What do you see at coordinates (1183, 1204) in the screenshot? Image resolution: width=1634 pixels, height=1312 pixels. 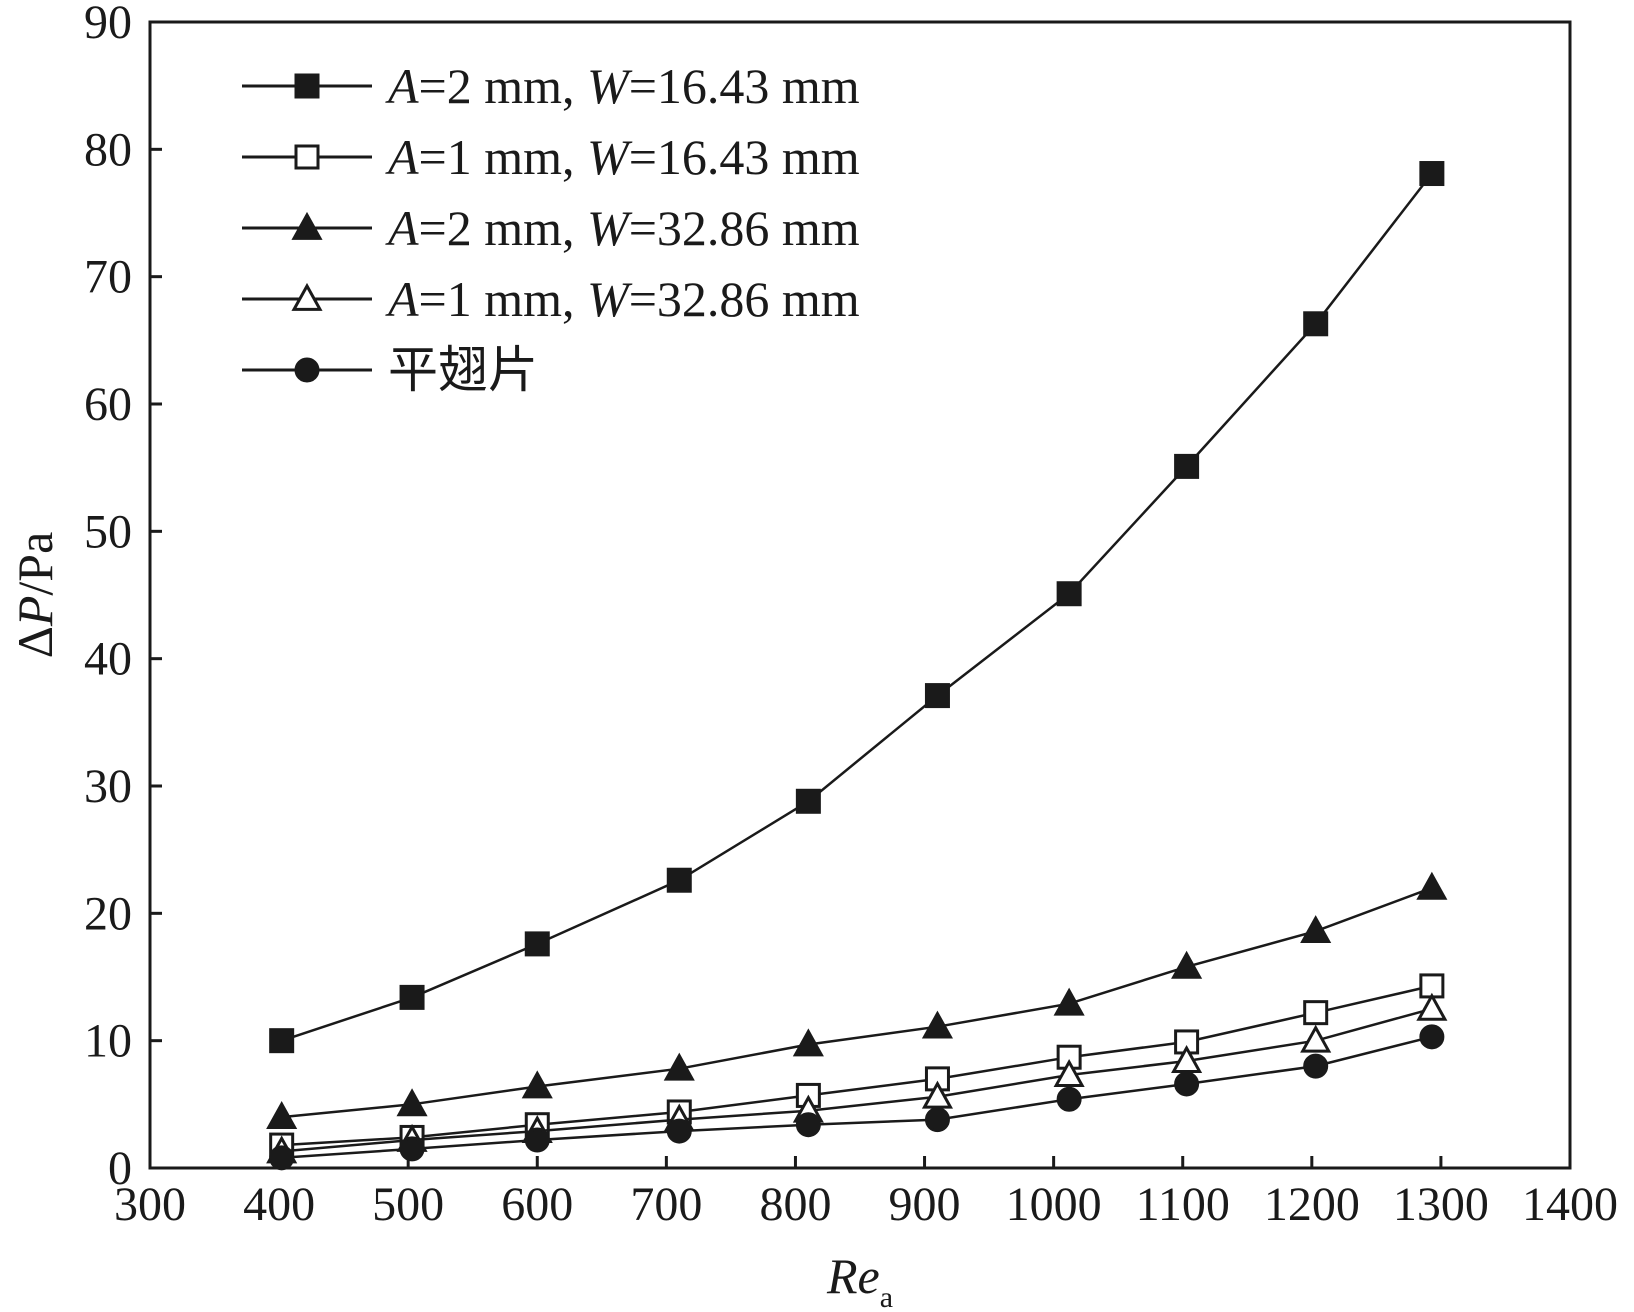 I see `x-tick-label: 1100` at bounding box center [1183, 1204].